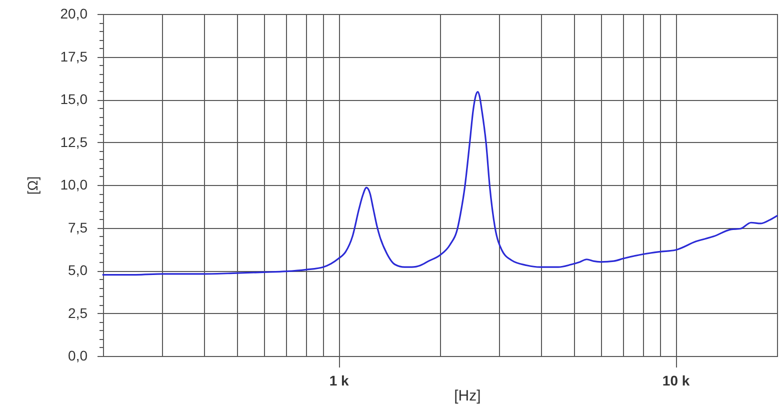 This screenshot has width=784, height=405. Describe the element at coordinates (74, 99) in the screenshot. I see `y-tick-label: 15,0` at that location.